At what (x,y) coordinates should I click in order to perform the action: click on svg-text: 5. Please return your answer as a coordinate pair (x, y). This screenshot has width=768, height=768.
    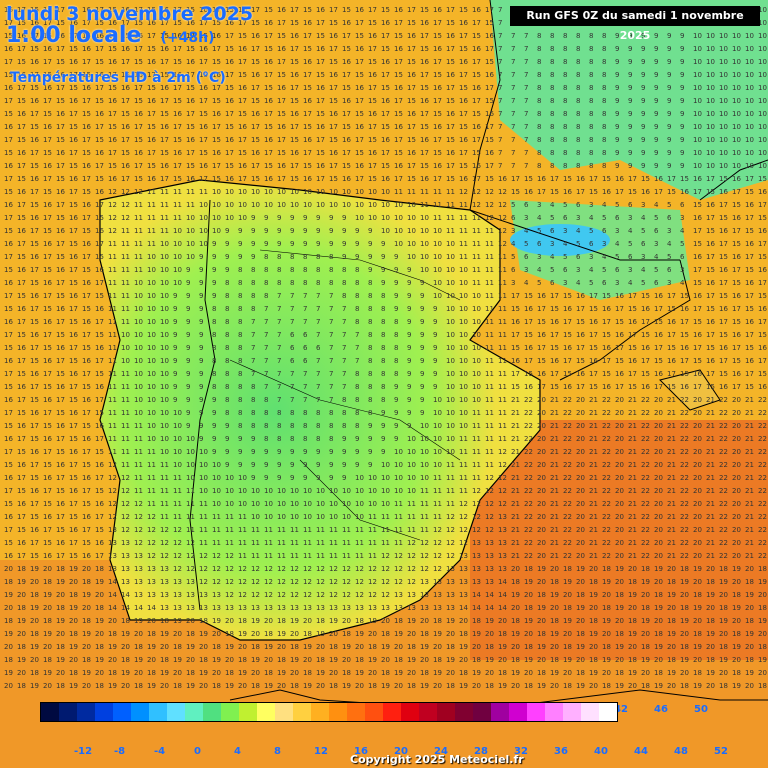
    Looking at the image, I should click on (565, 205).